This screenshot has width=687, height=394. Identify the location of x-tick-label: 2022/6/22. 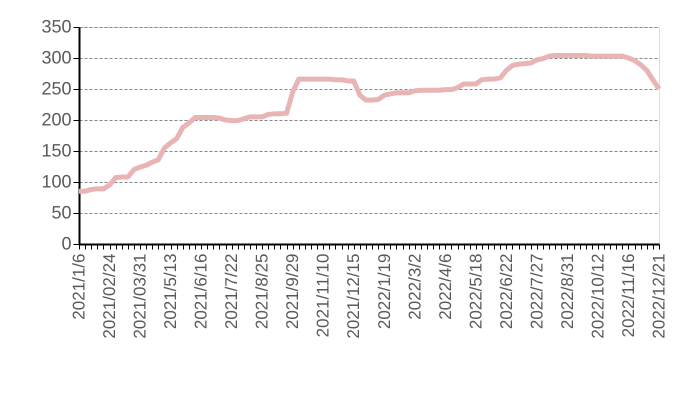
(506, 292).